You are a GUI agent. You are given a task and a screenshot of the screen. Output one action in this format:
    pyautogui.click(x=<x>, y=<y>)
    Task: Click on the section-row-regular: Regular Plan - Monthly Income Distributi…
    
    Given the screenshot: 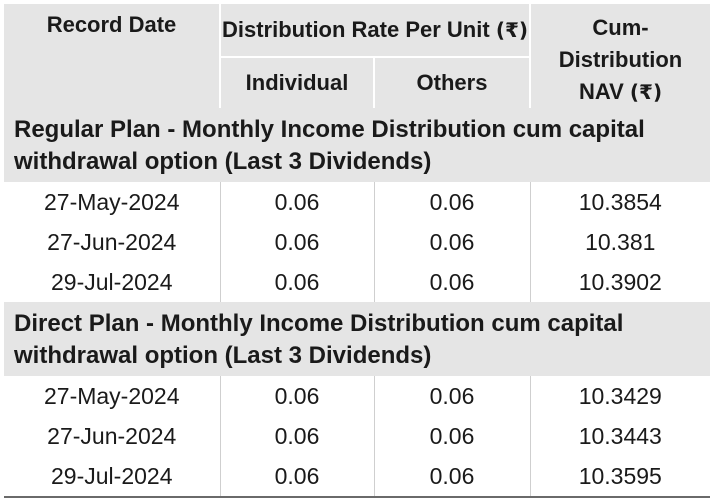 What is the action you would take?
    pyautogui.click(x=357, y=145)
    